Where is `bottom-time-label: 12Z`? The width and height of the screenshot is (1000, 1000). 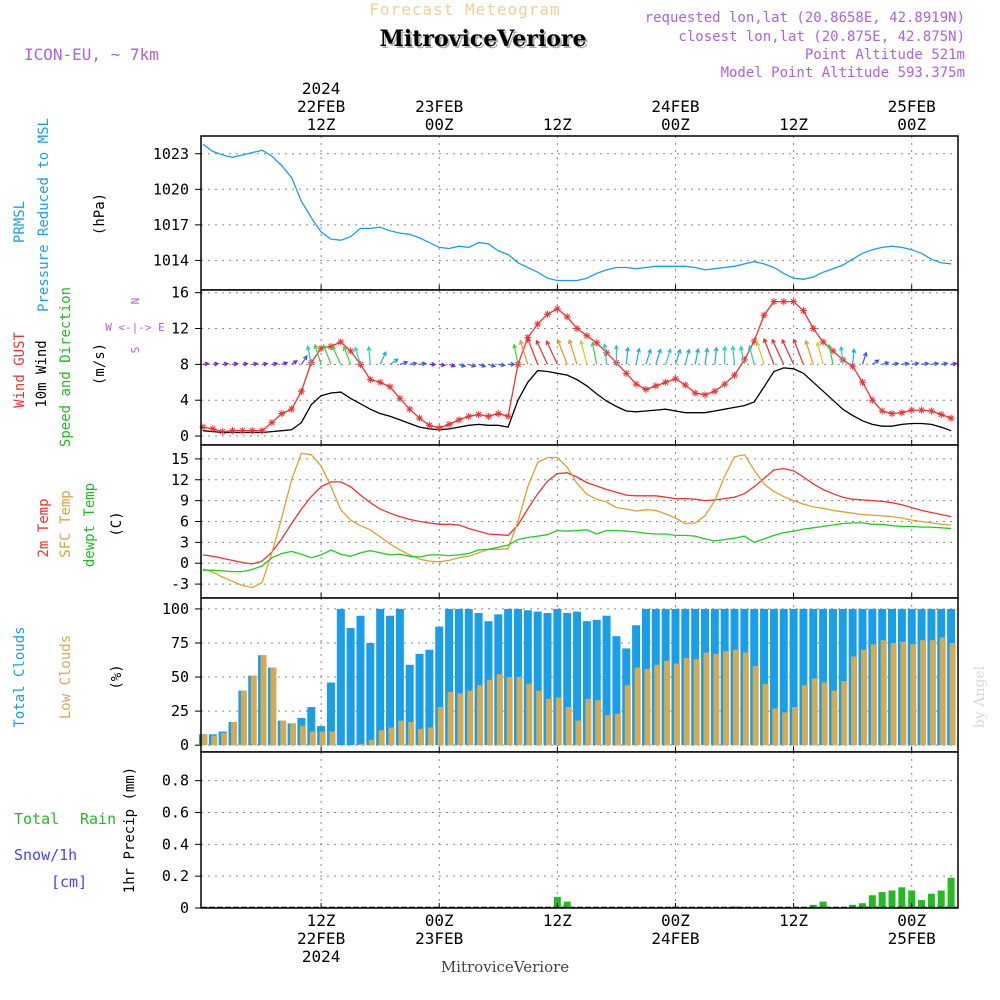 bottom-time-label: 12Z is located at coordinates (793, 920).